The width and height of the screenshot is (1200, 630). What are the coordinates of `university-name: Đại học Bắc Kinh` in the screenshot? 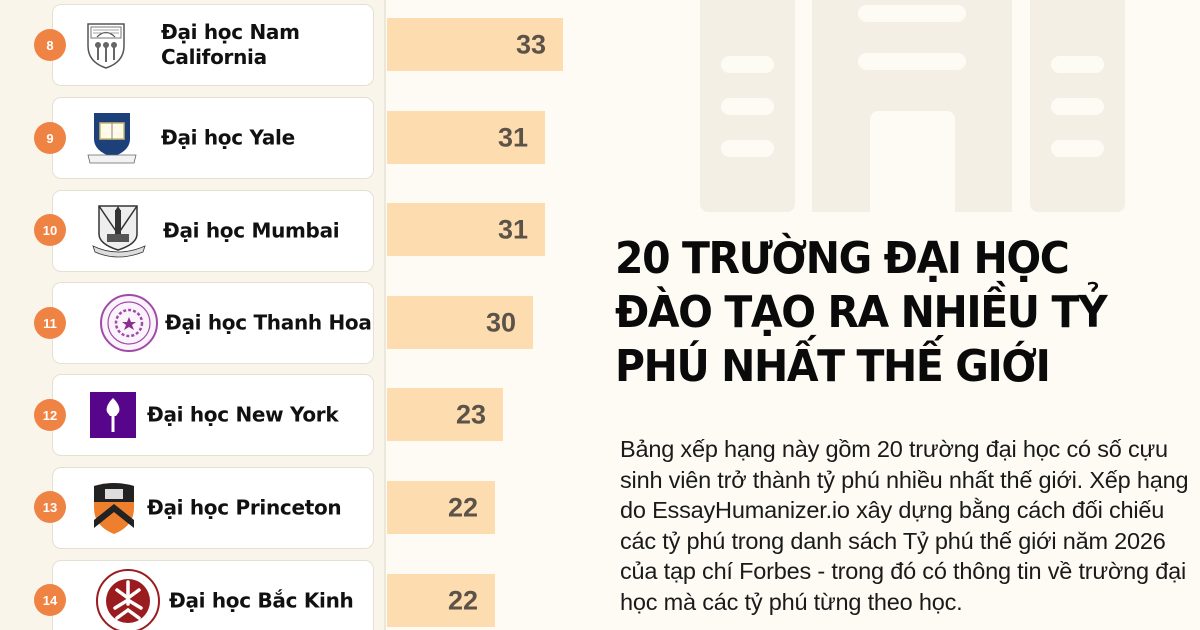 It's located at (261, 600).